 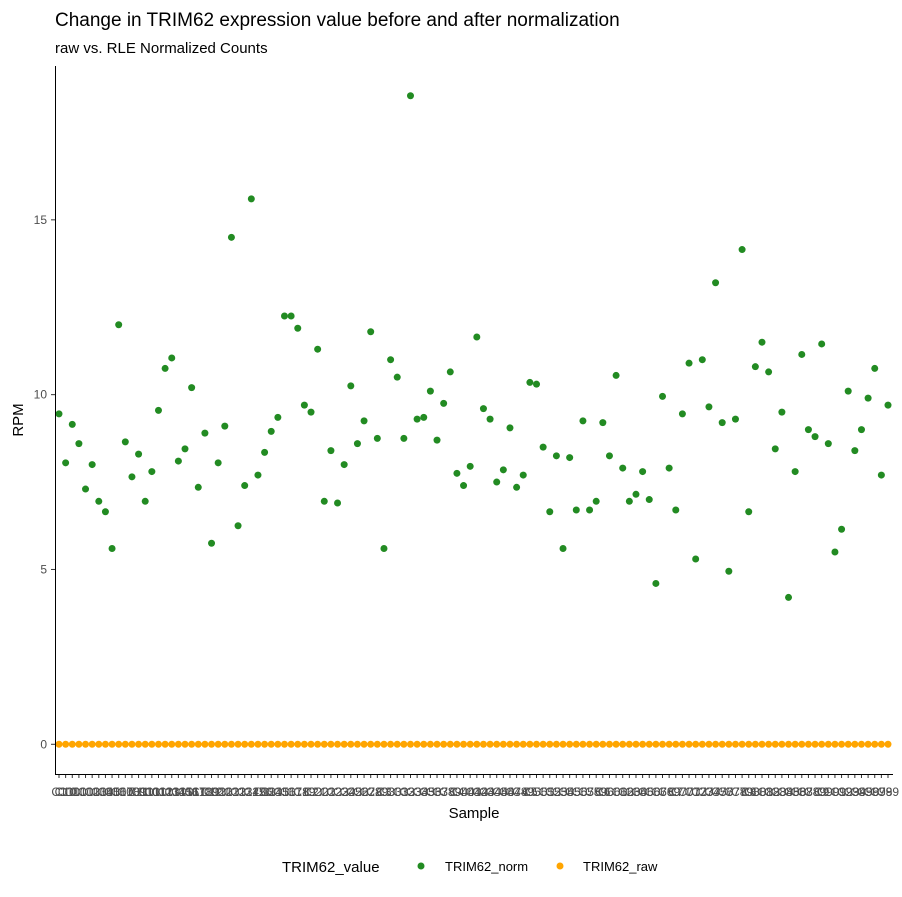 I want to click on x-tick-label: C91, so click(x=835, y=792).